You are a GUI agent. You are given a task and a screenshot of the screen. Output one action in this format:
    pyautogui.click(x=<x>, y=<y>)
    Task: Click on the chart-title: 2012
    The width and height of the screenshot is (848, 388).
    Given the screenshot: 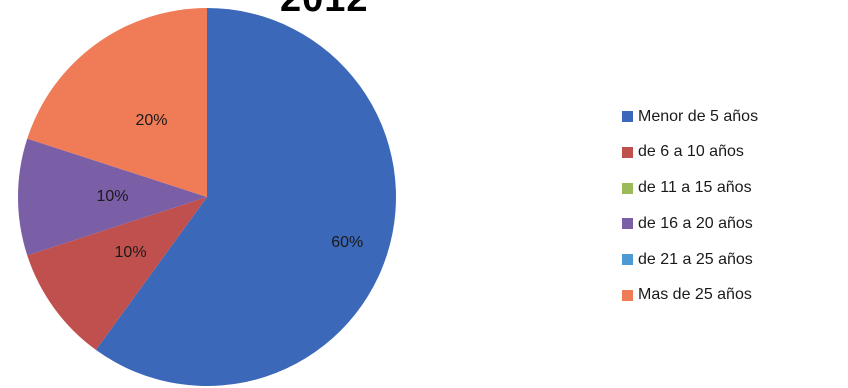 What is the action you would take?
    pyautogui.click(x=324, y=10)
    